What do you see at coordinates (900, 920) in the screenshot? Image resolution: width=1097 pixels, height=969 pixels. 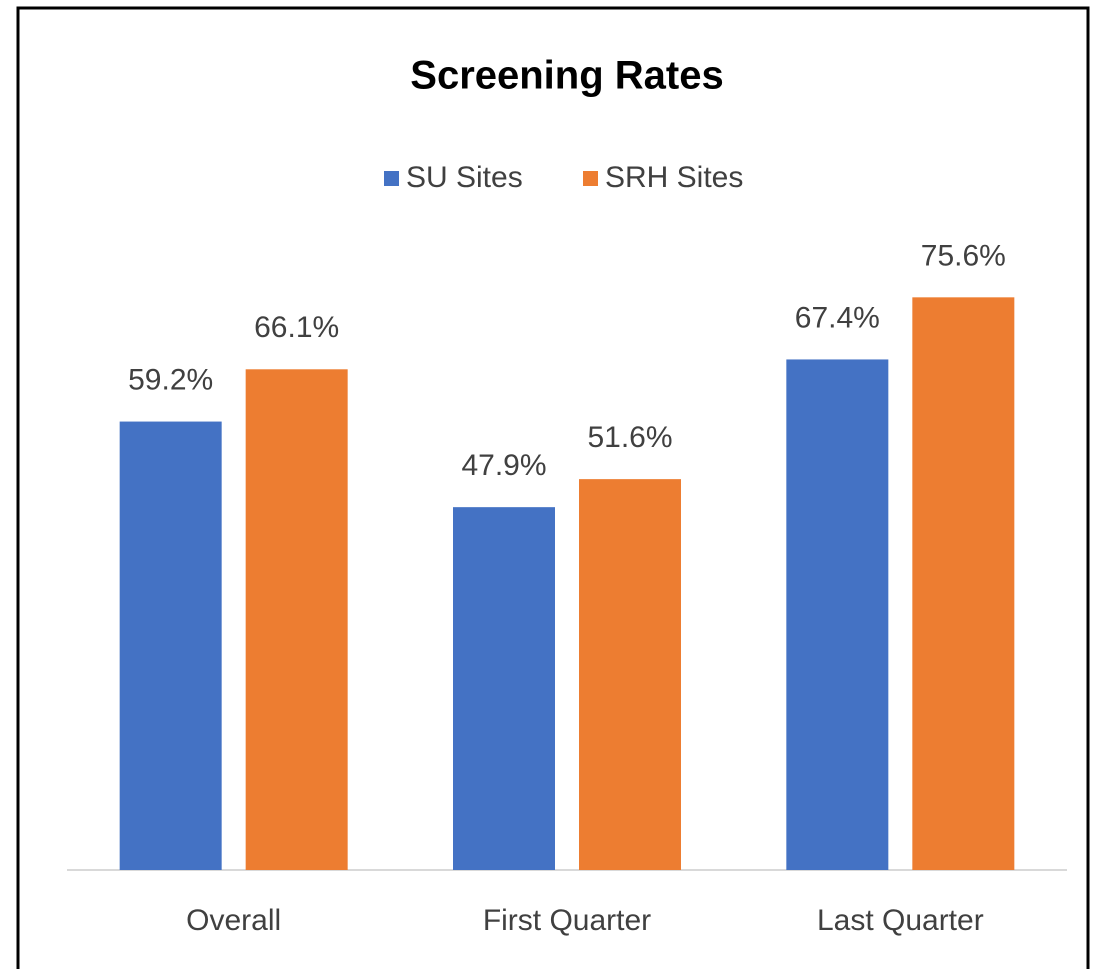 I see `x-tick-label: Last Quarter` at bounding box center [900, 920].